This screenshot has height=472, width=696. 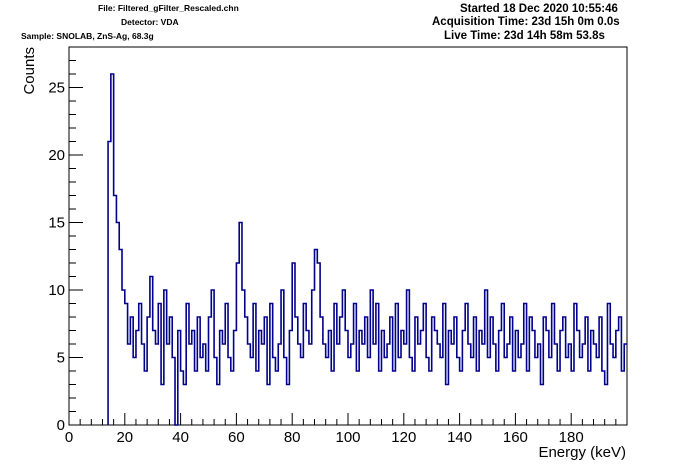 I want to click on x-tick-label: 120, so click(x=403, y=437).